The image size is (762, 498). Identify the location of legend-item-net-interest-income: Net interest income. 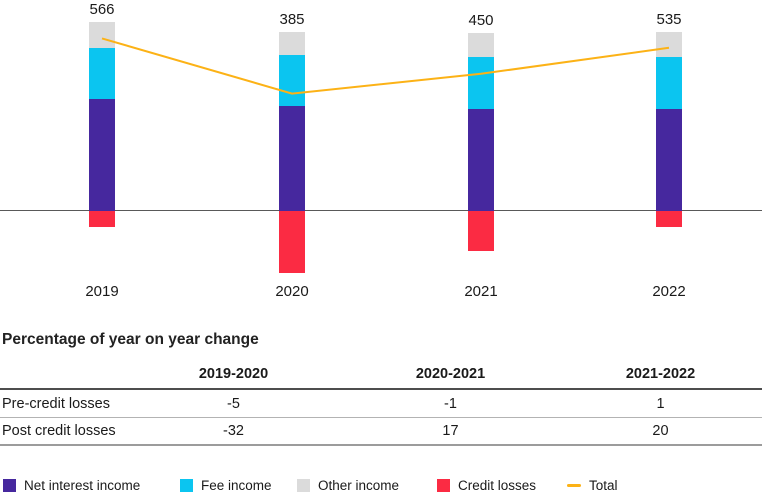
(71, 485).